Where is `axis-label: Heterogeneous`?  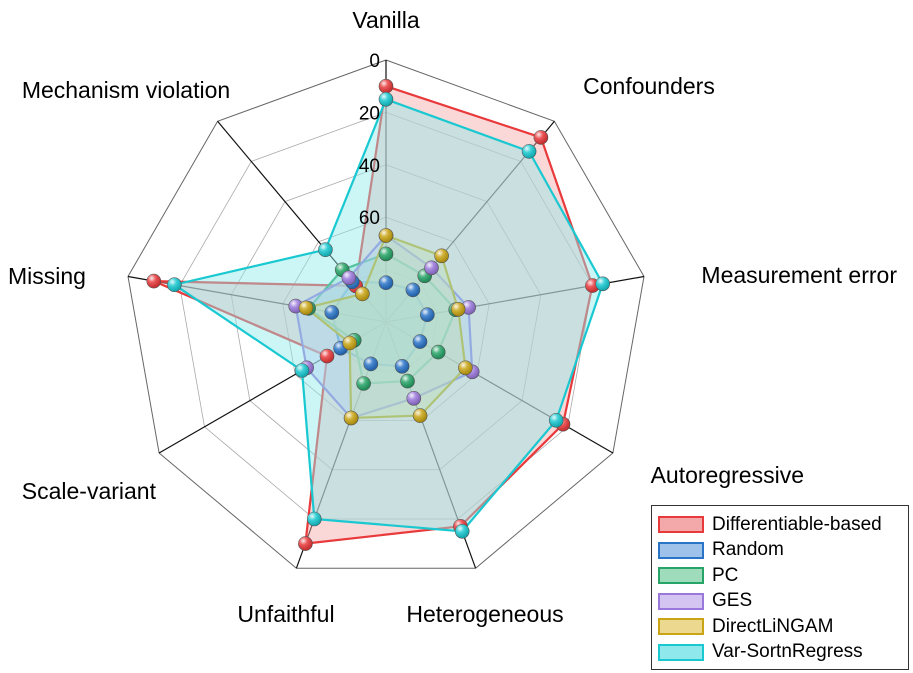 axis-label: Heterogeneous is located at coordinates (484, 614).